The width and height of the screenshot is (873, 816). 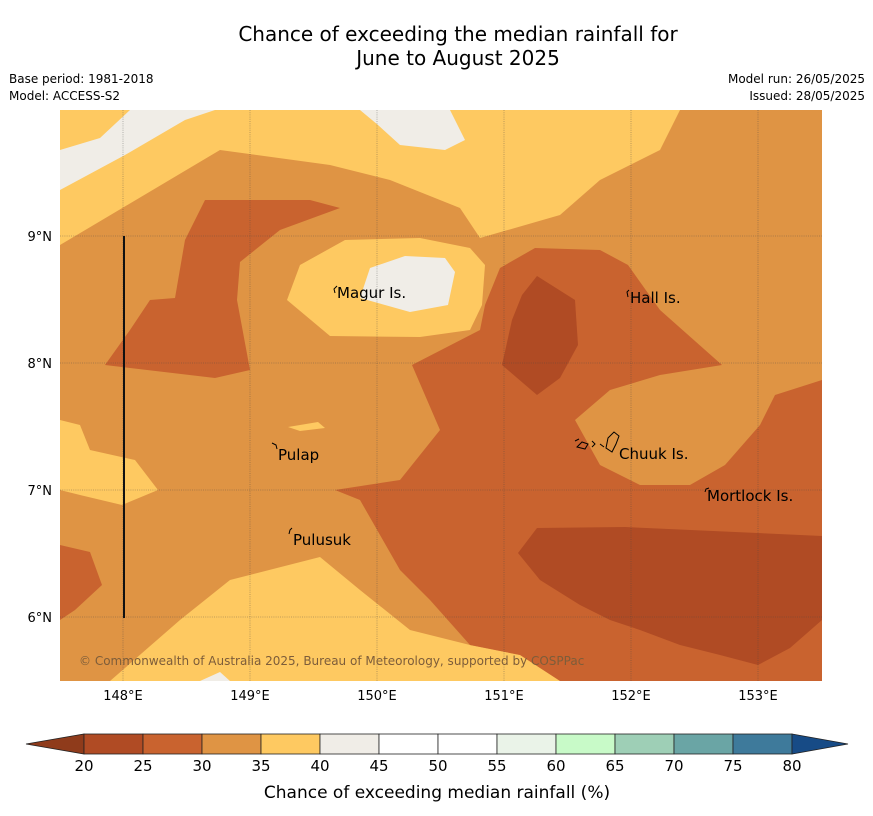 I want to click on lat-tick-7: 7°N, so click(x=40, y=491).